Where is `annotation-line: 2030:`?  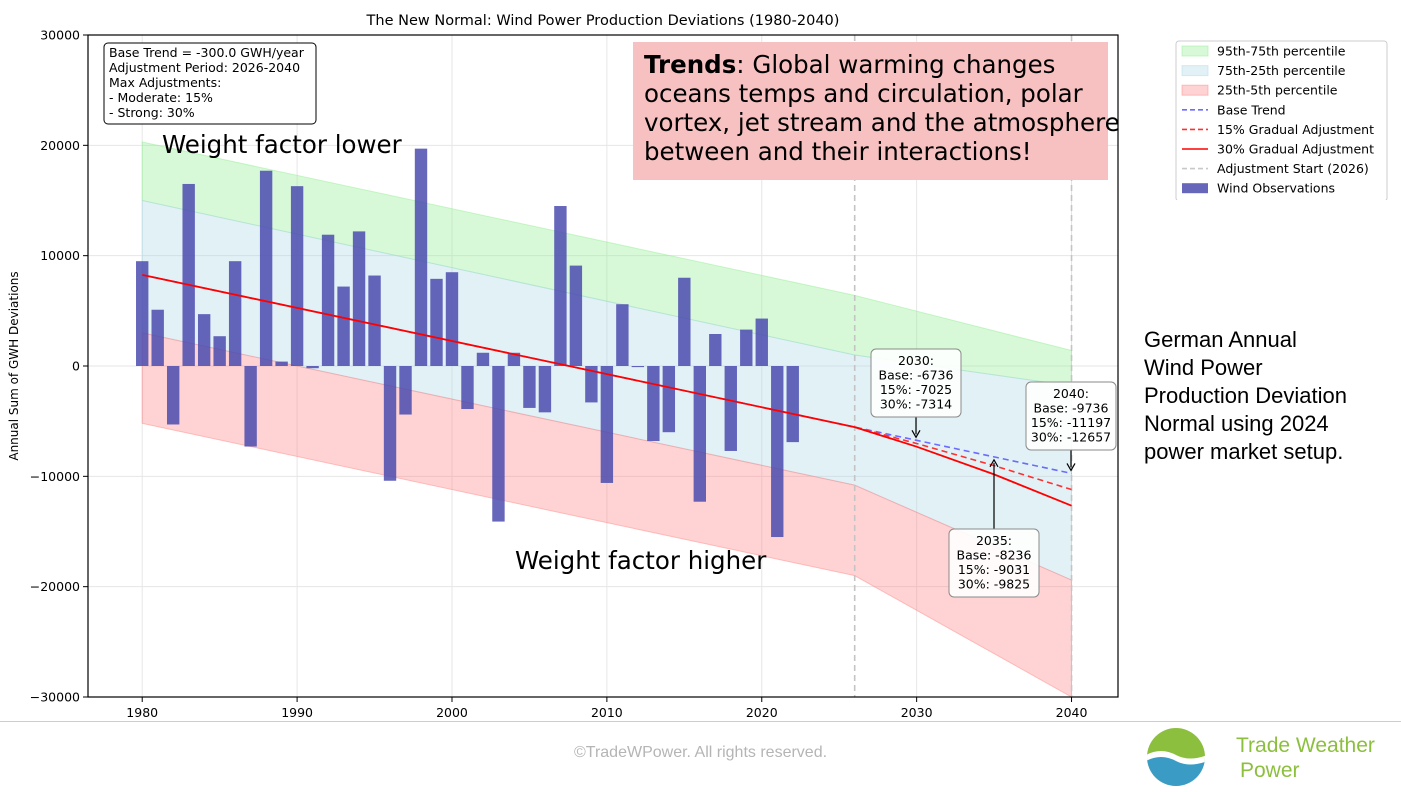
annotation-line: 2030: is located at coordinates (916, 360).